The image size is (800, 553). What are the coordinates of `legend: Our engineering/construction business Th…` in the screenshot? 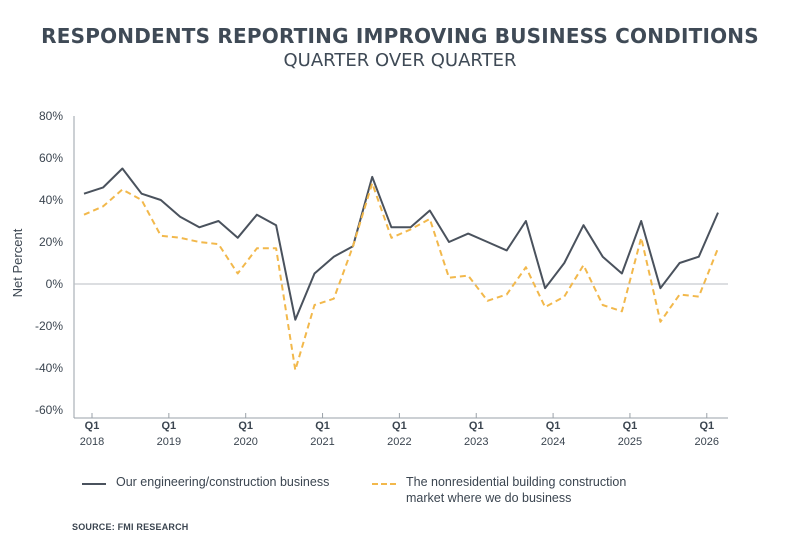 It's located at (432, 494).